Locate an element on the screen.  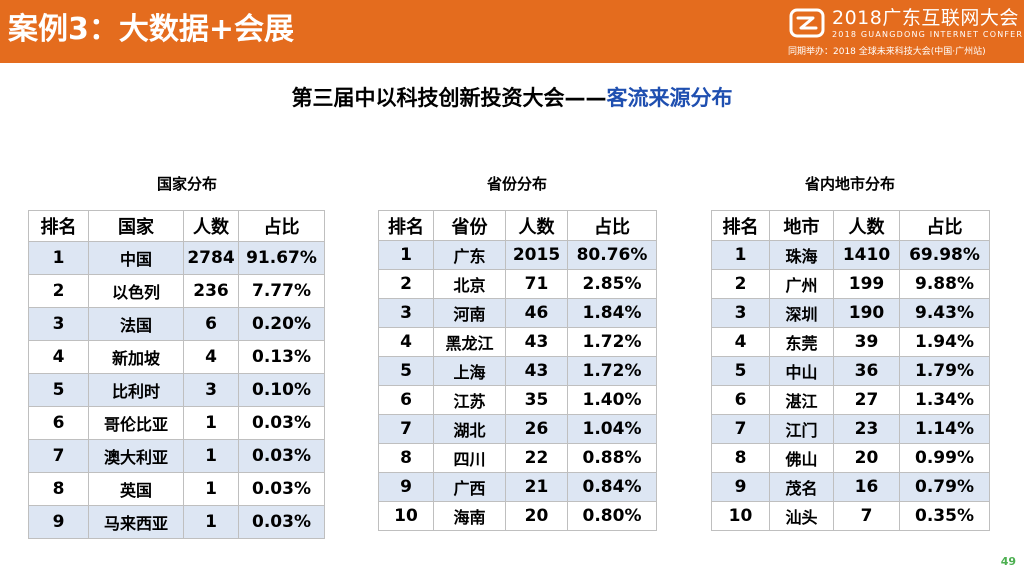
table-row: 1 广东 2015 80.76% is located at coordinates (517, 255).